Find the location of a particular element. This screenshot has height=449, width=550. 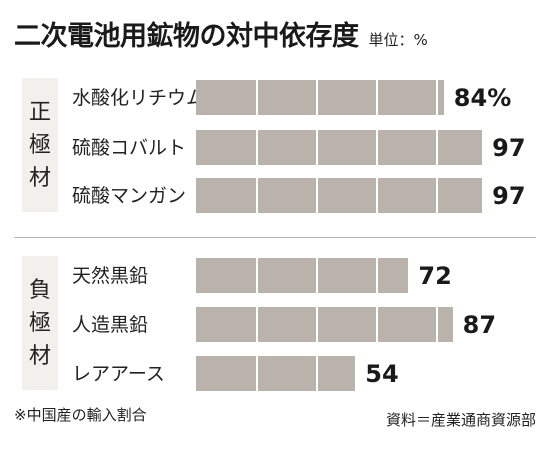

category-label: 天然黒鉛 is located at coordinates (110, 275).